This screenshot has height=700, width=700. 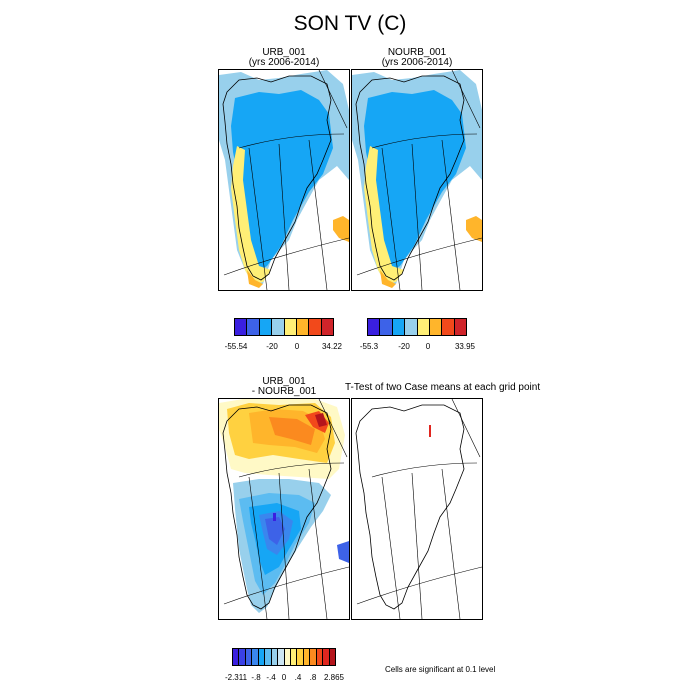 I want to click on diff-colorbar-label: -.4, so click(x=271, y=677).